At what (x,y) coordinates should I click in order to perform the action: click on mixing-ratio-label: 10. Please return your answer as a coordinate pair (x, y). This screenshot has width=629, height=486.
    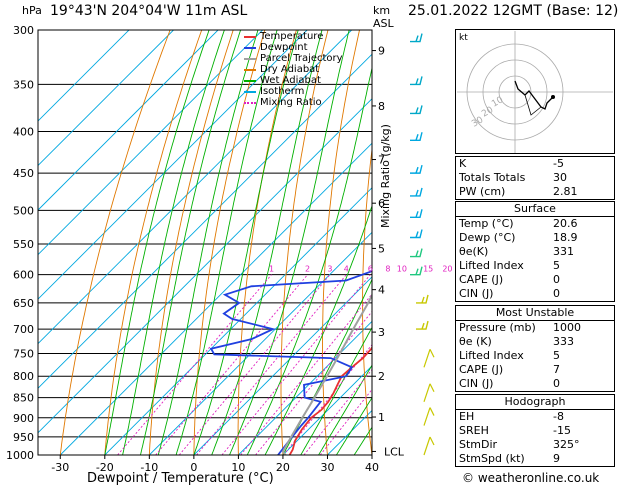
    Looking at the image, I should click on (402, 269).